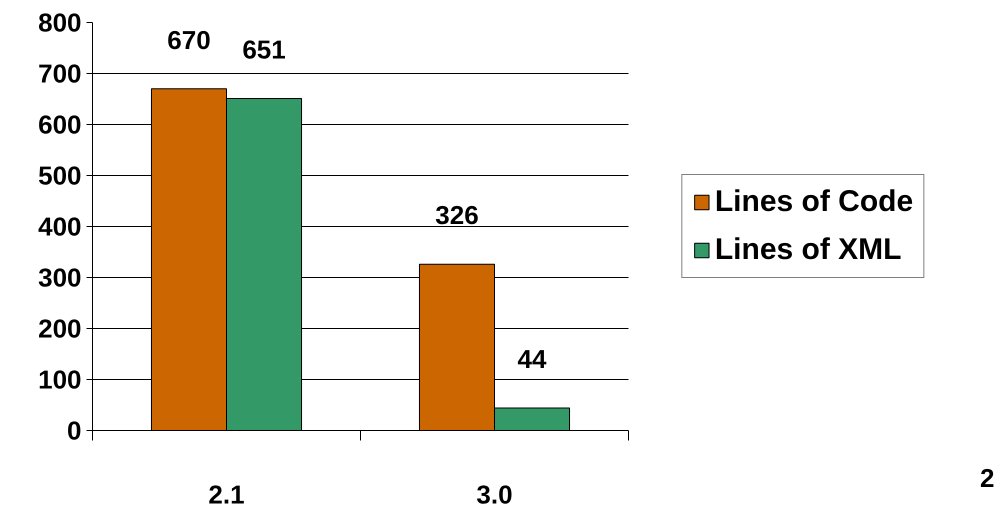 This screenshot has width=1000, height=508. What do you see at coordinates (74, 431) in the screenshot?
I see `y-tick-label: 0` at bounding box center [74, 431].